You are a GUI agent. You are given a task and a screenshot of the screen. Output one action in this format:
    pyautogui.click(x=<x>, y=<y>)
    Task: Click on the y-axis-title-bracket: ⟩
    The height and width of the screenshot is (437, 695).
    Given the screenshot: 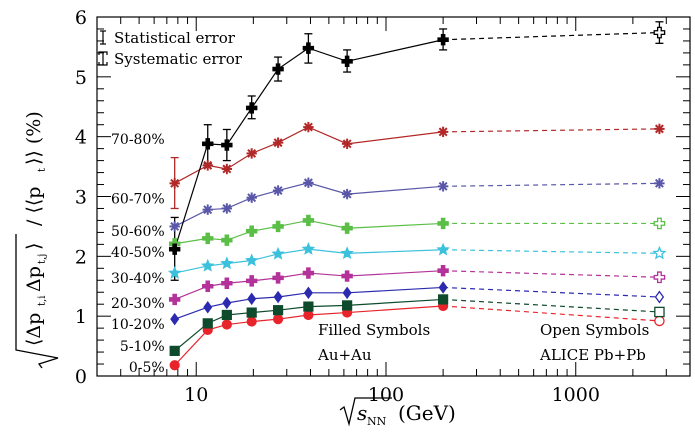 What is the action you would take?
    pyautogui.click(x=34, y=246)
    